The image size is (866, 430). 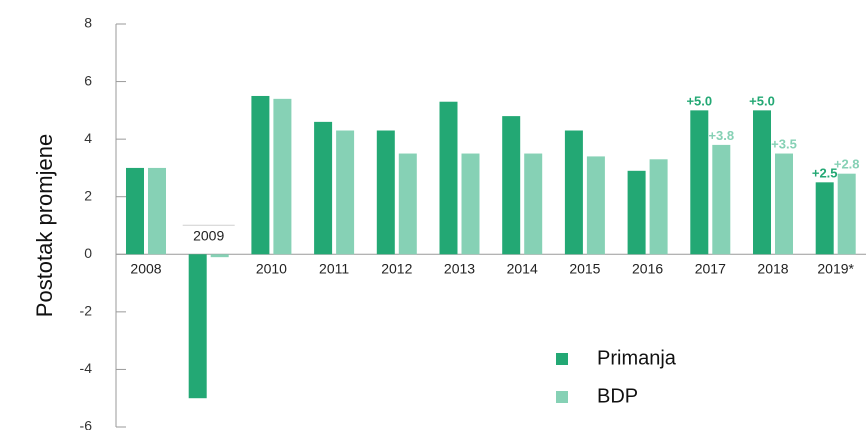 I want to click on data-labels: +5.0 +3.8 +5.0 +3.5 +2.5+2.8, so click(x=772, y=136).